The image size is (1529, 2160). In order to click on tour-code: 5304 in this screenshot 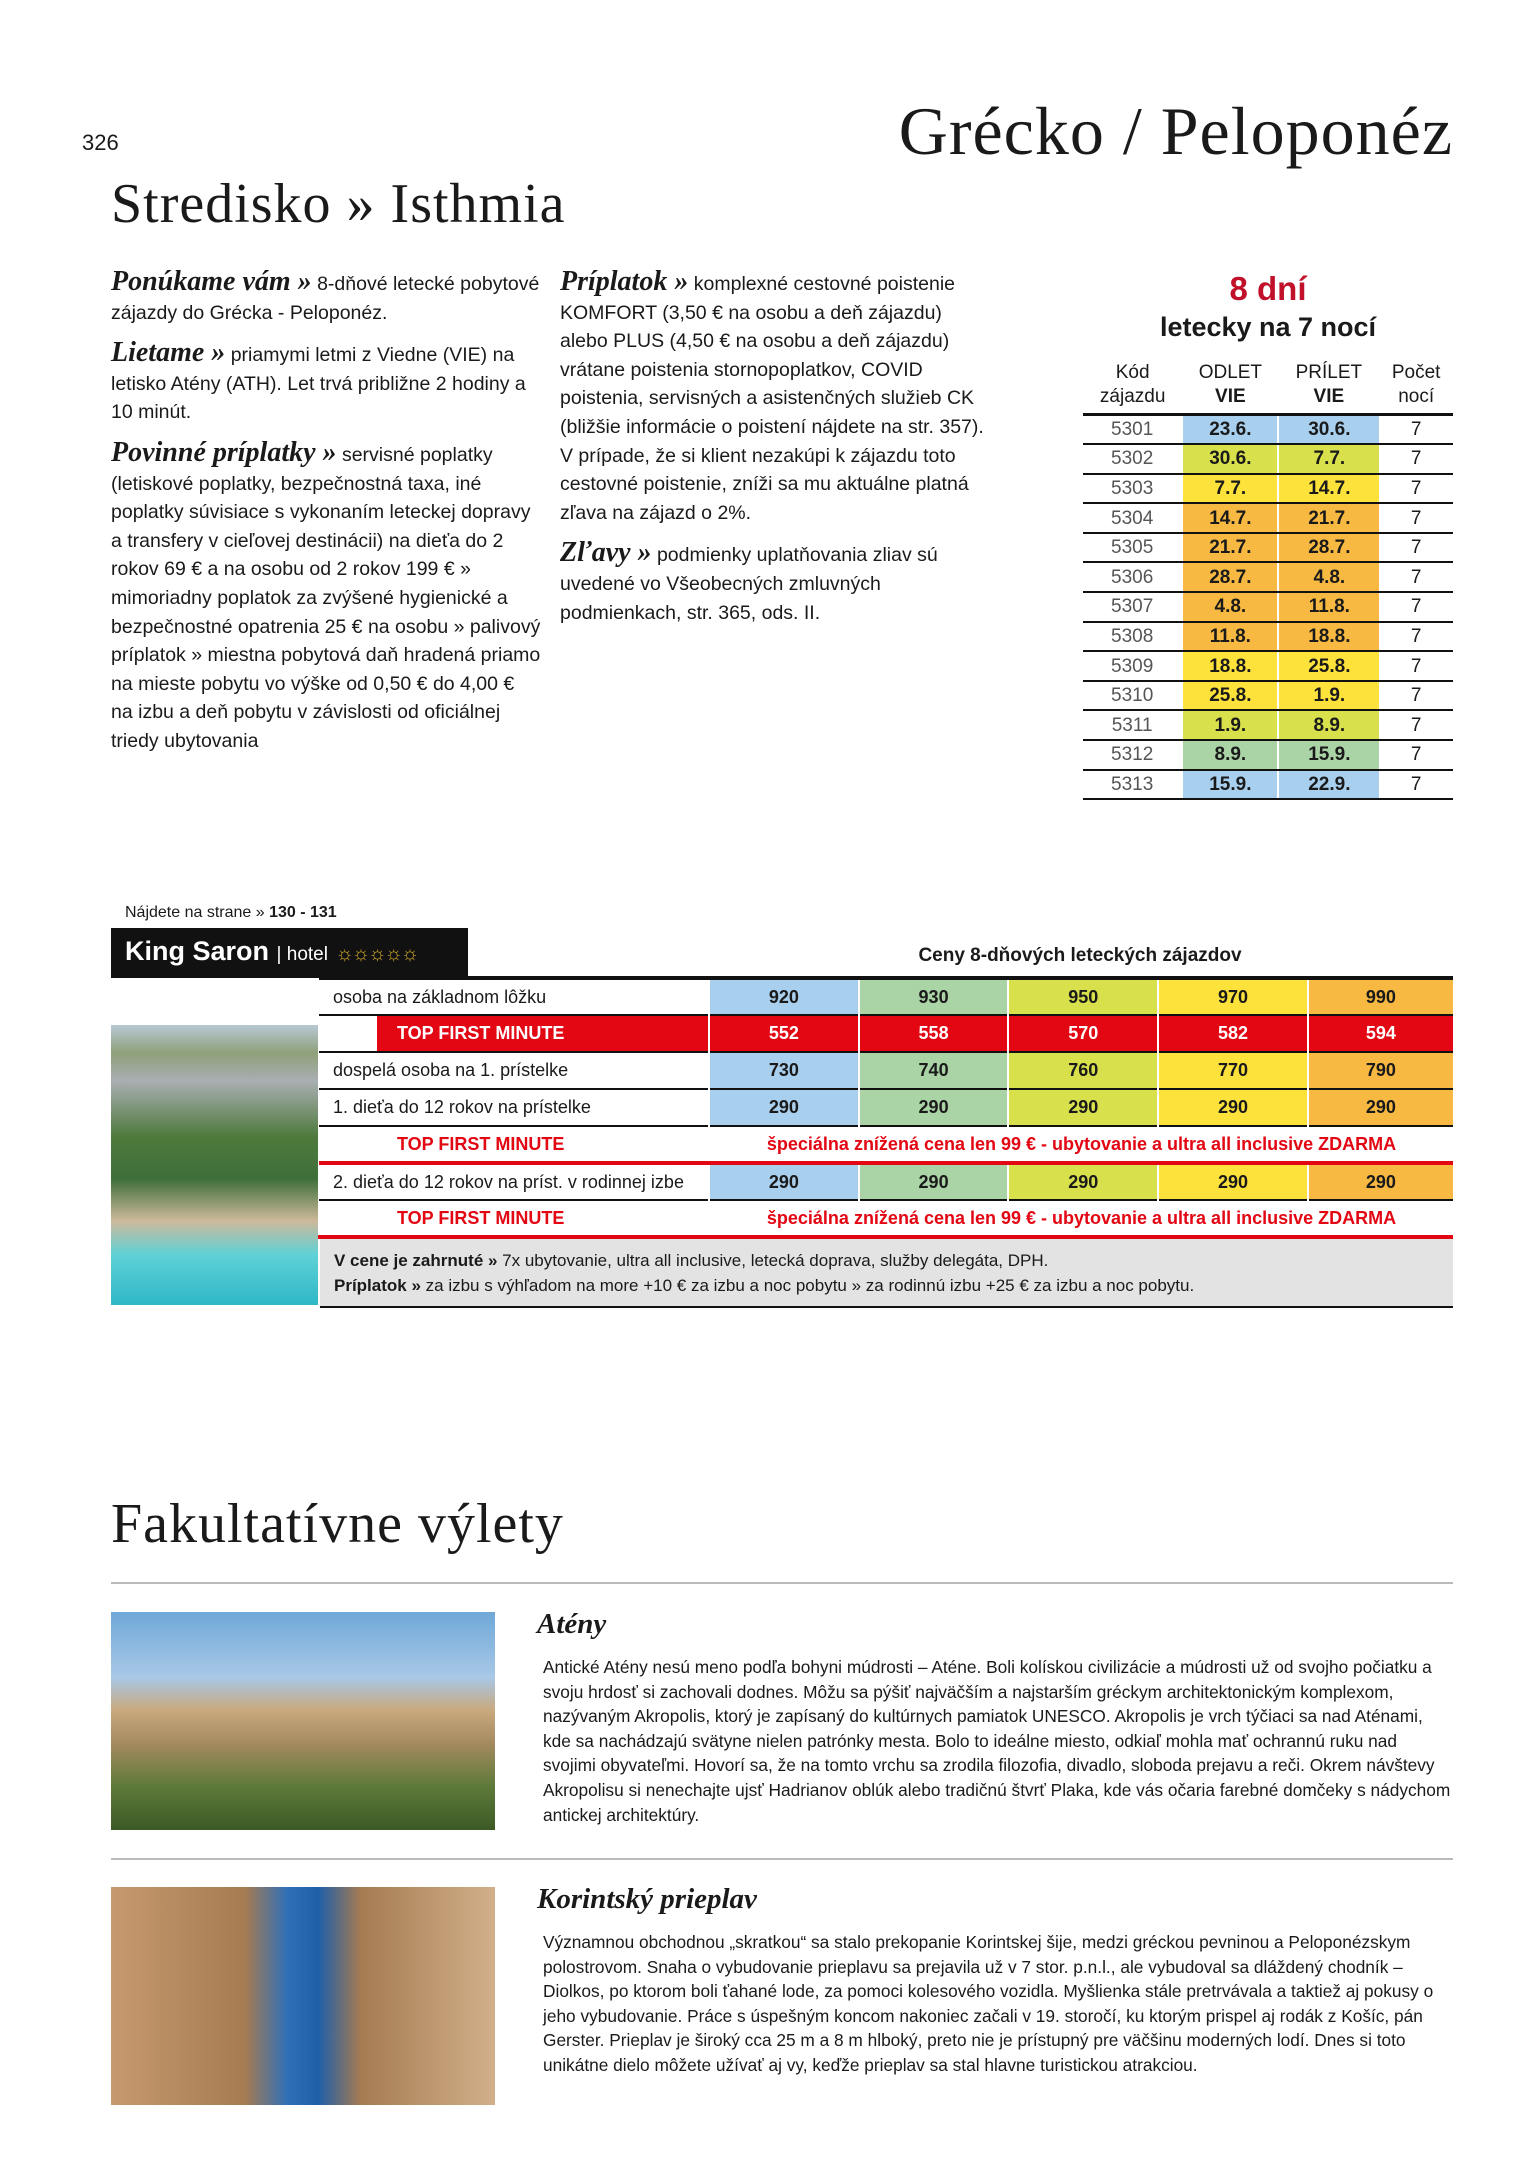, I will do `click(1133, 518)`.